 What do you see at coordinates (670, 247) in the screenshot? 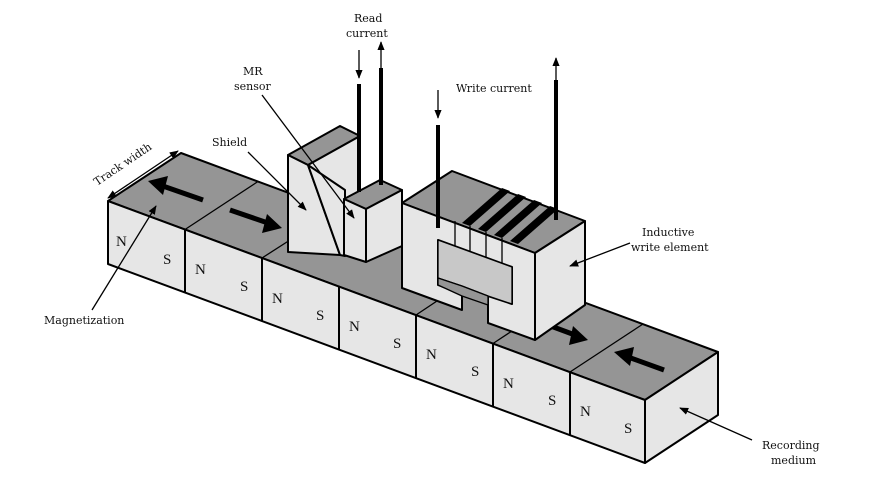
I see `inductive-label-2: write element` at bounding box center [670, 247].